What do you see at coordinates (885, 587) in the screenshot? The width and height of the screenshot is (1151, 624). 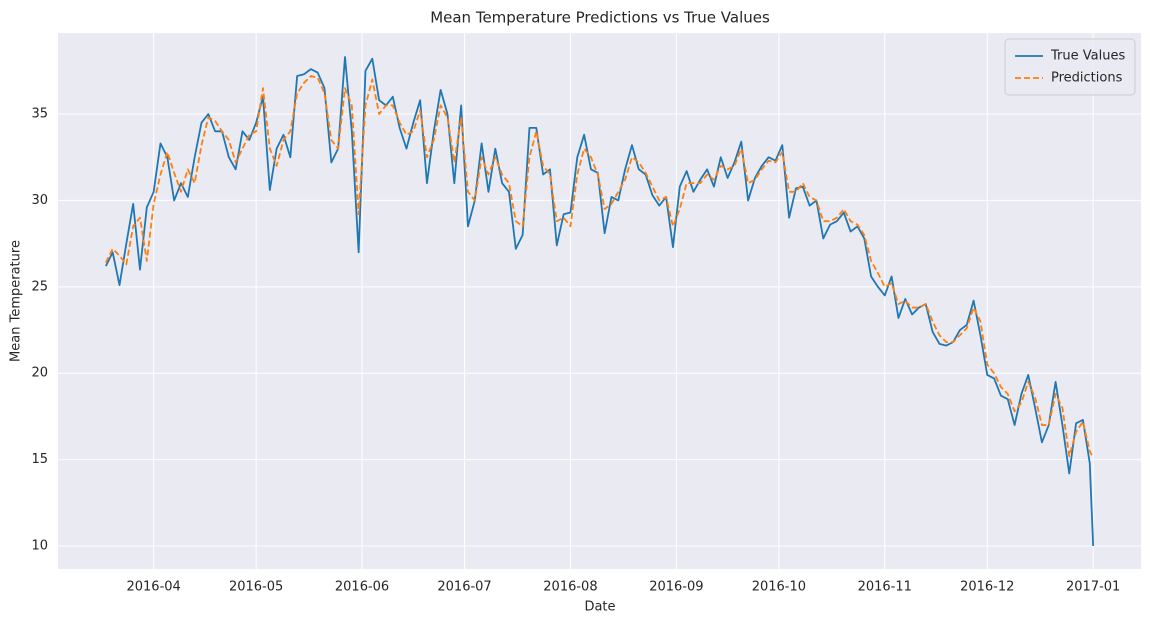 I see `x-tick-label: 2016-11` at bounding box center [885, 587].